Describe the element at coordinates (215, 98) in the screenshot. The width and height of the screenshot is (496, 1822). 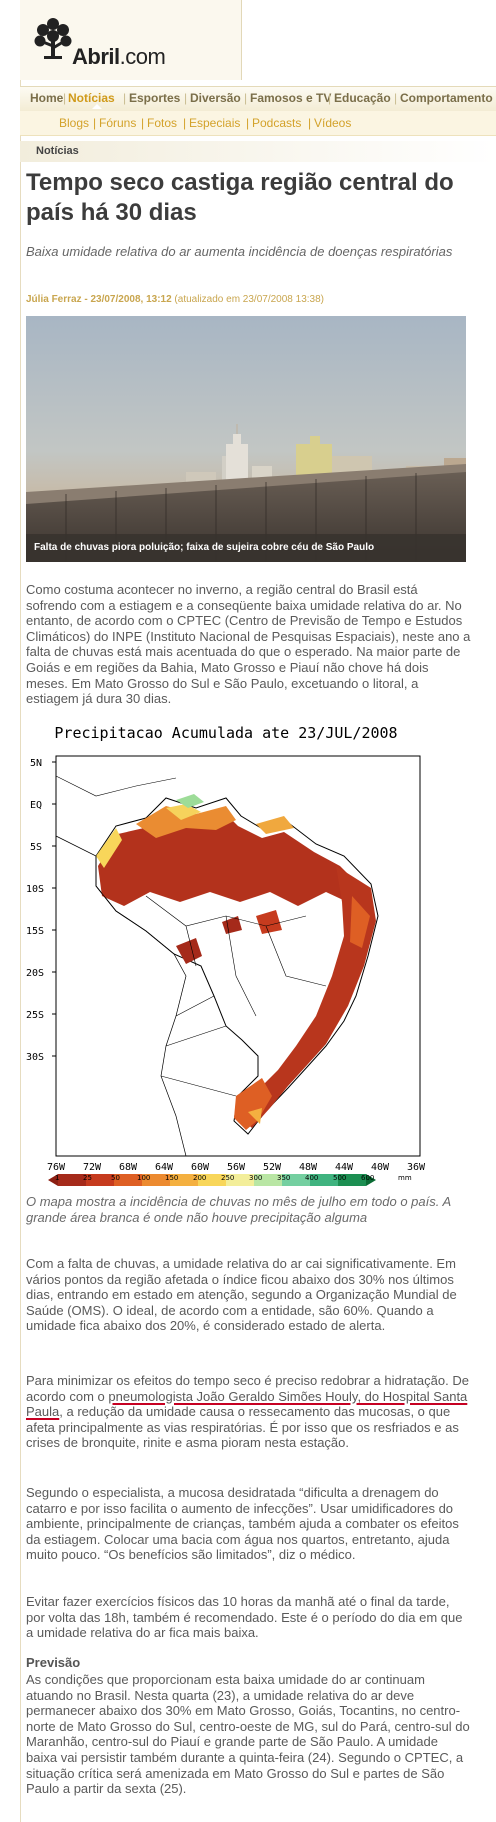
I see `nav-item-diversao: Diversão` at that location.